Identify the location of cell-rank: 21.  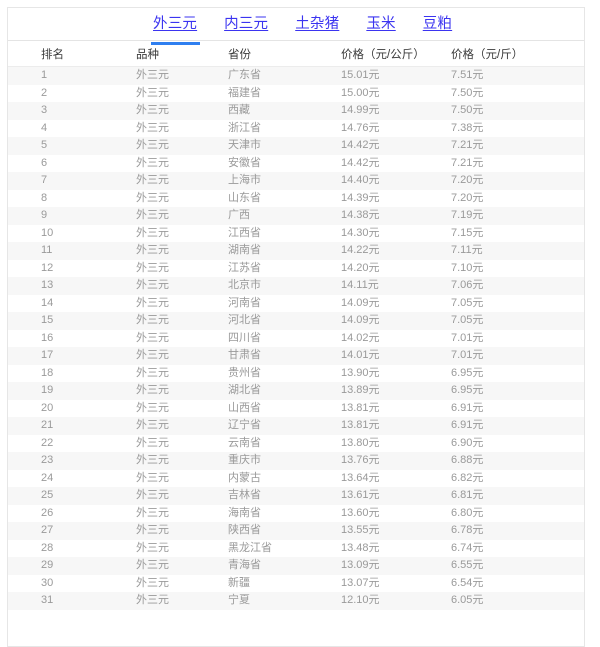
(47, 425).